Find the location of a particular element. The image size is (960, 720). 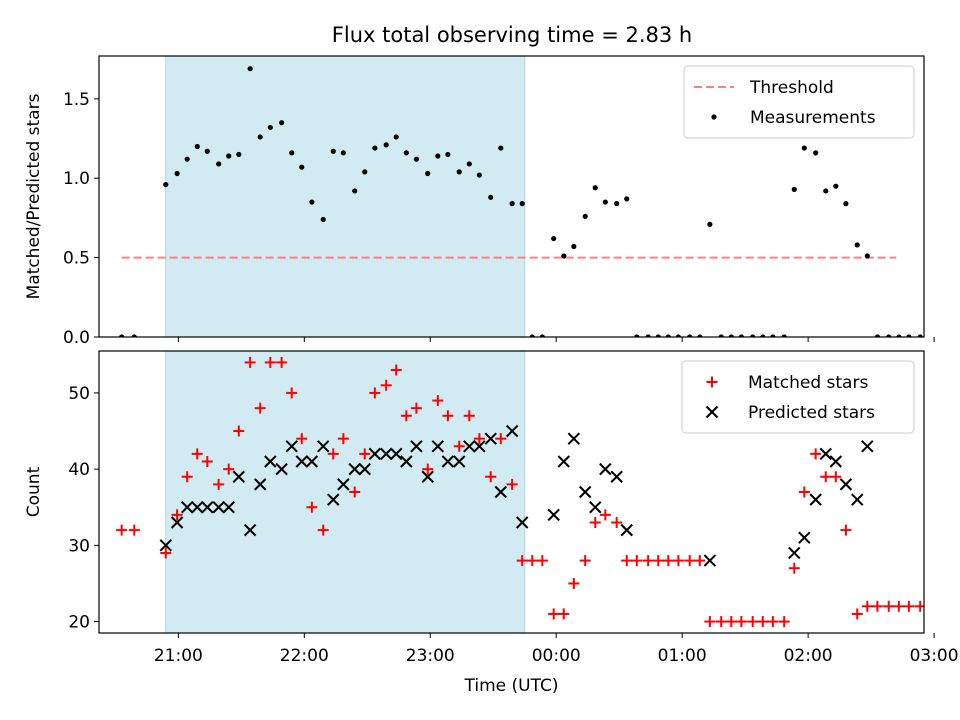

legend-label: Matched stars is located at coordinates (808, 383).